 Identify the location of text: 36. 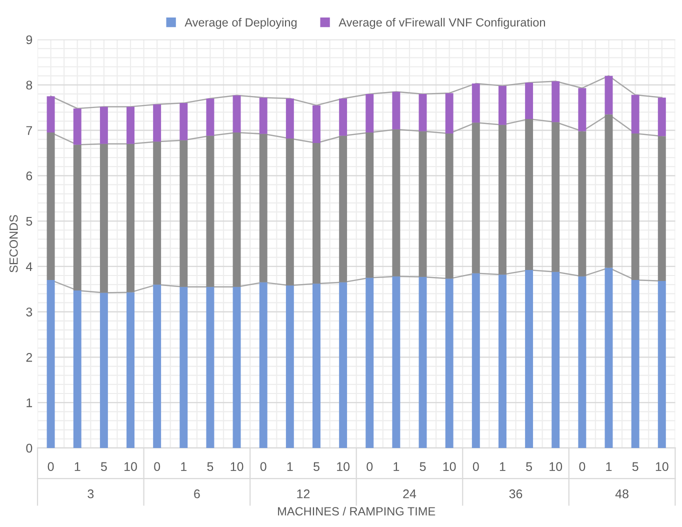
(515, 493).